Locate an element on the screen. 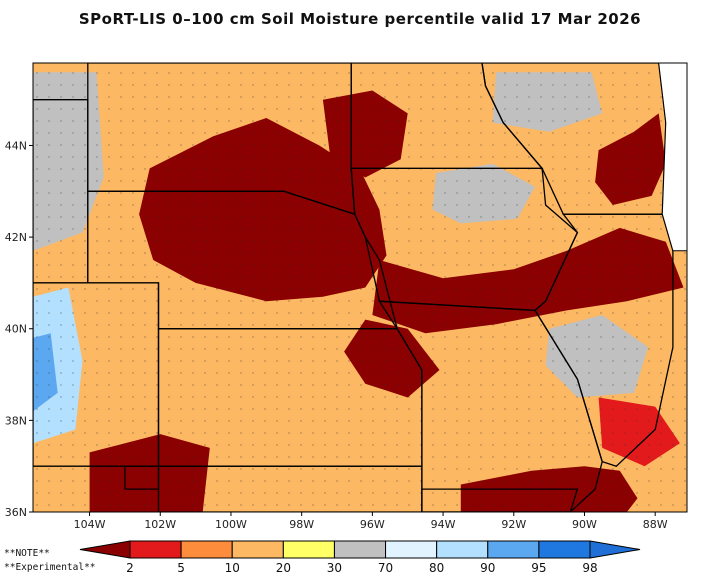 The width and height of the screenshot is (720, 576). note-label: **NOTE** is located at coordinates (27, 553).